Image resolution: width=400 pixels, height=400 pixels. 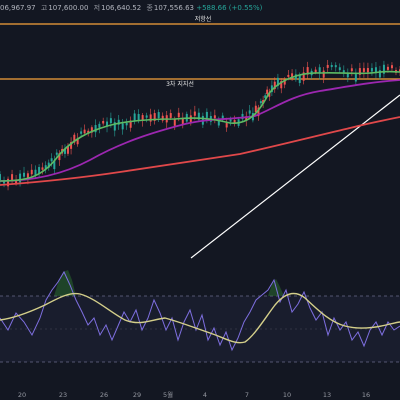 What do you see at coordinates (247, 395) in the screenshot?
I see `x-axis-tick-label: 7` at bounding box center [247, 395].